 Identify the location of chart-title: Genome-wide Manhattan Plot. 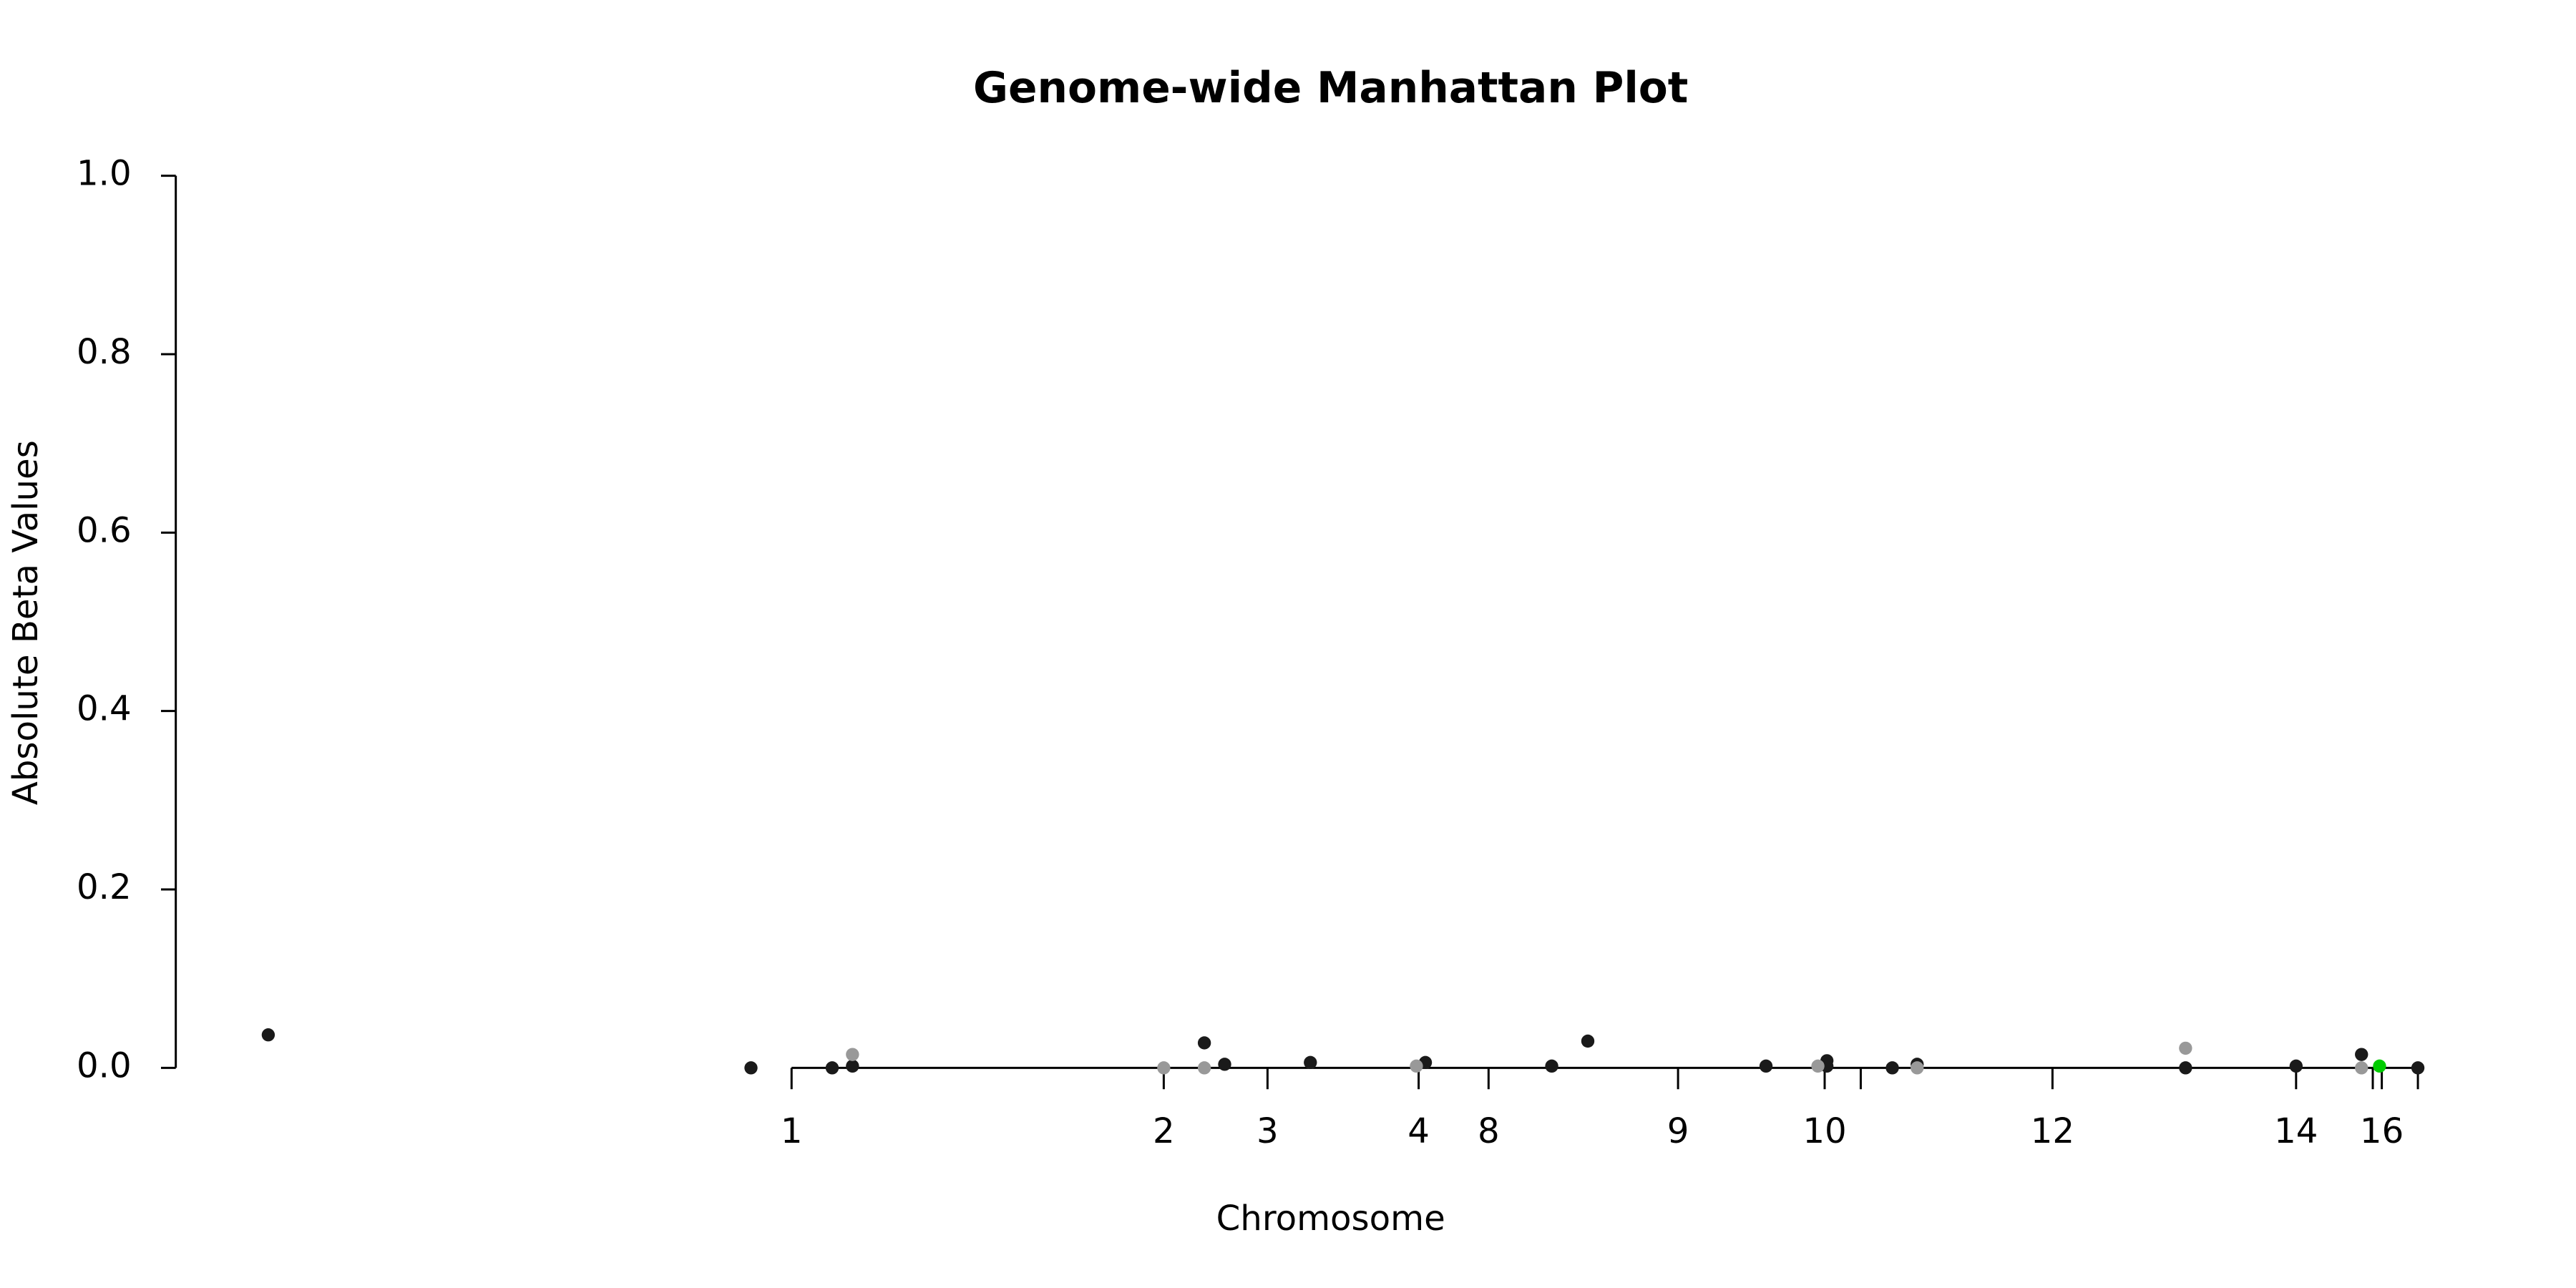
(1330, 88).